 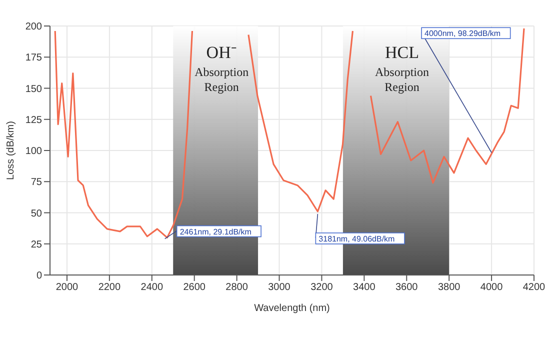 I want to click on annotation: 3181nm, 49.06dB/km, so click(x=357, y=239).